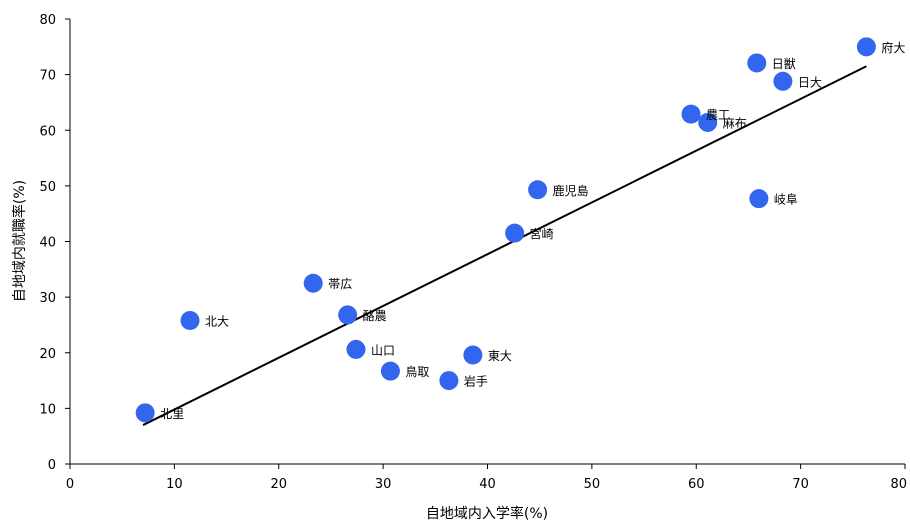  Describe the element at coordinates (375, 315) in the screenshot. I see `point-label: 酪農` at that location.